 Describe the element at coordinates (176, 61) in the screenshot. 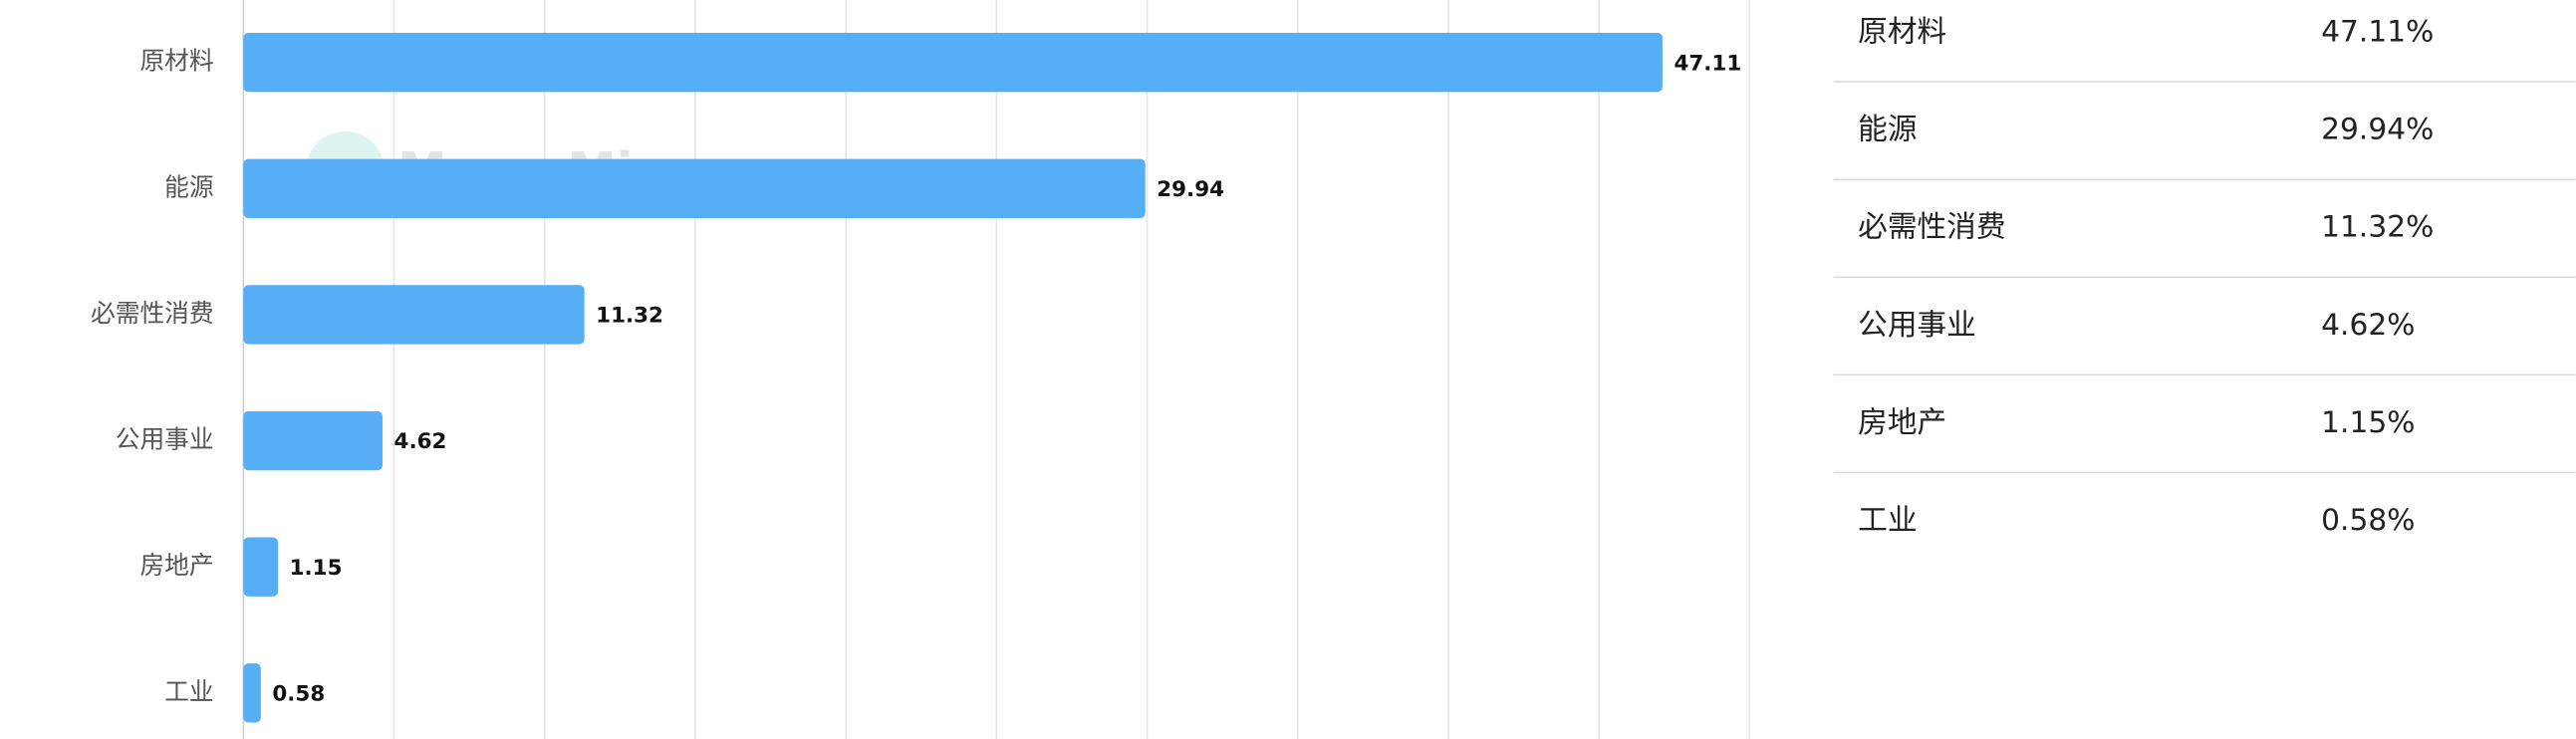

I see `category-label: 原材料` at that location.